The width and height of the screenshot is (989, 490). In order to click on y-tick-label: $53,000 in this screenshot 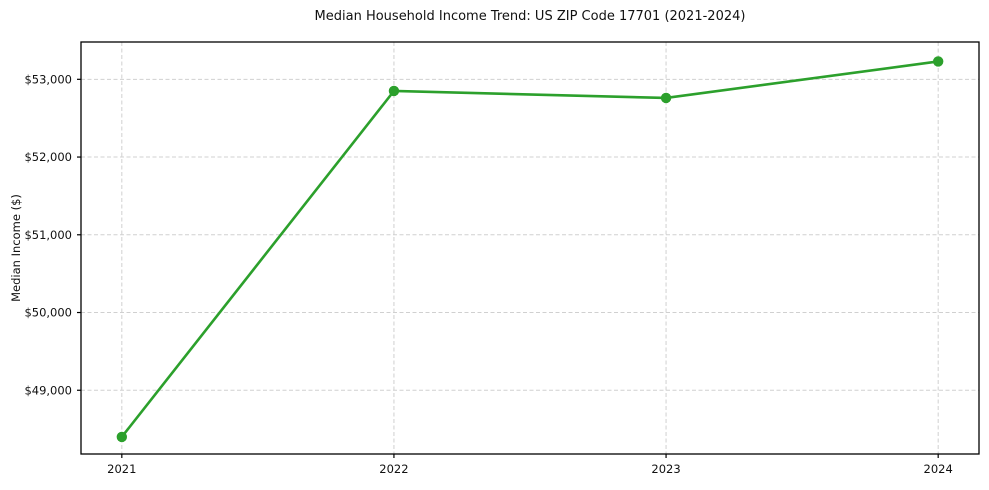, I will do `click(48, 79)`.